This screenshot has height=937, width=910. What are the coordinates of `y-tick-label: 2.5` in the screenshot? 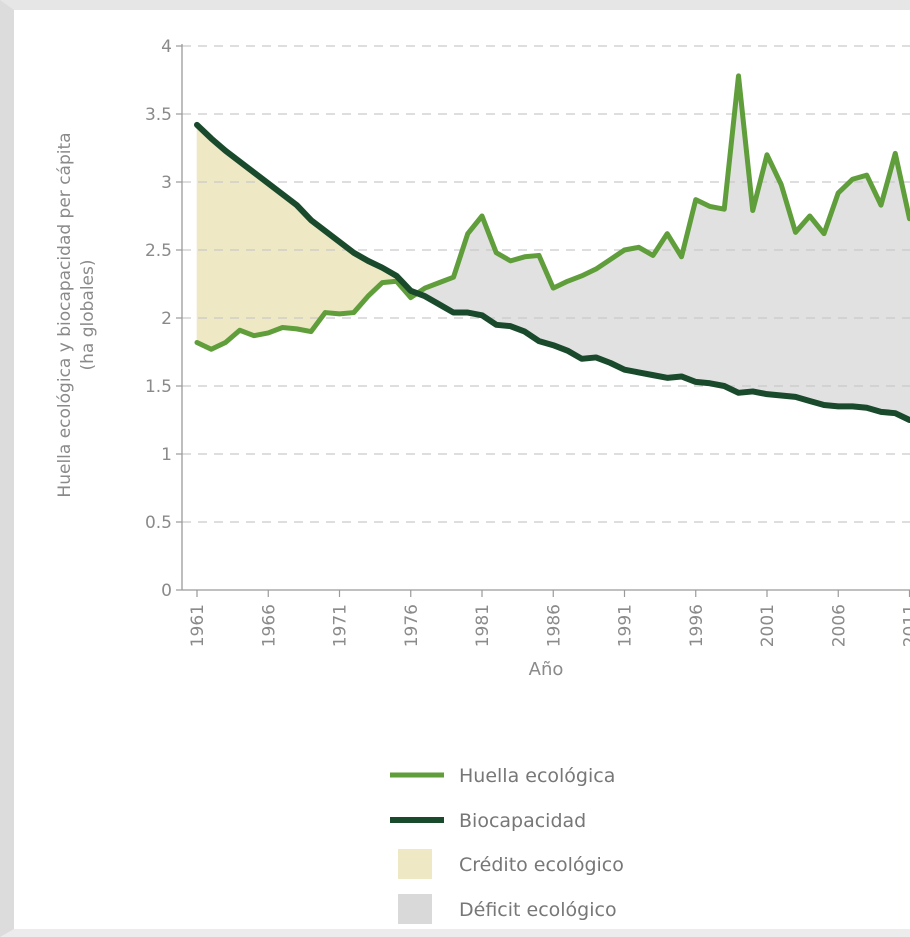 It's located at (158, 251).